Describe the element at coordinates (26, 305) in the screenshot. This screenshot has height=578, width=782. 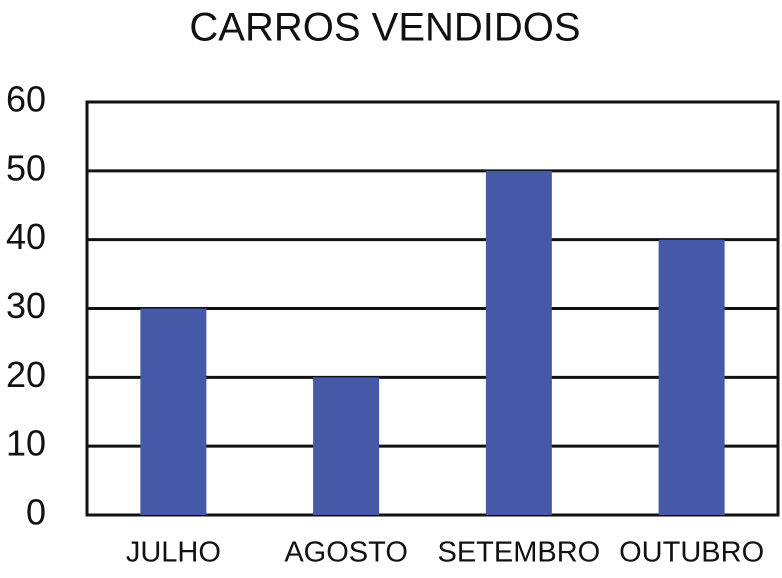
I see `y-tick-label: 30` at that location.